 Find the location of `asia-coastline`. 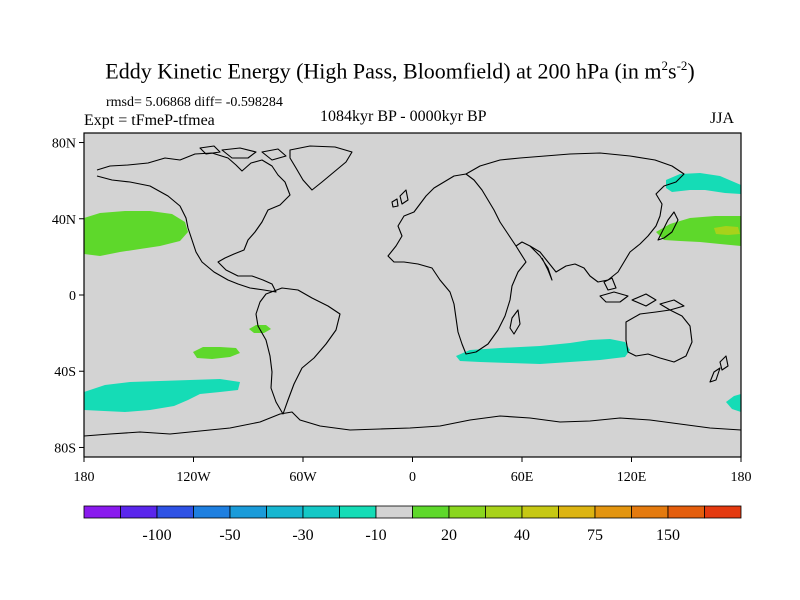

asia-coastline is located at coordinates (575, 217).